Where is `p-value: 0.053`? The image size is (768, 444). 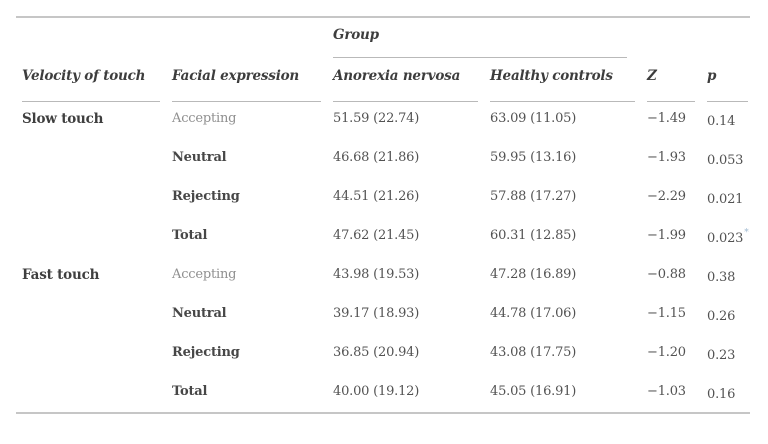 p-value: 0.053 is located at coordinates (725, 160).